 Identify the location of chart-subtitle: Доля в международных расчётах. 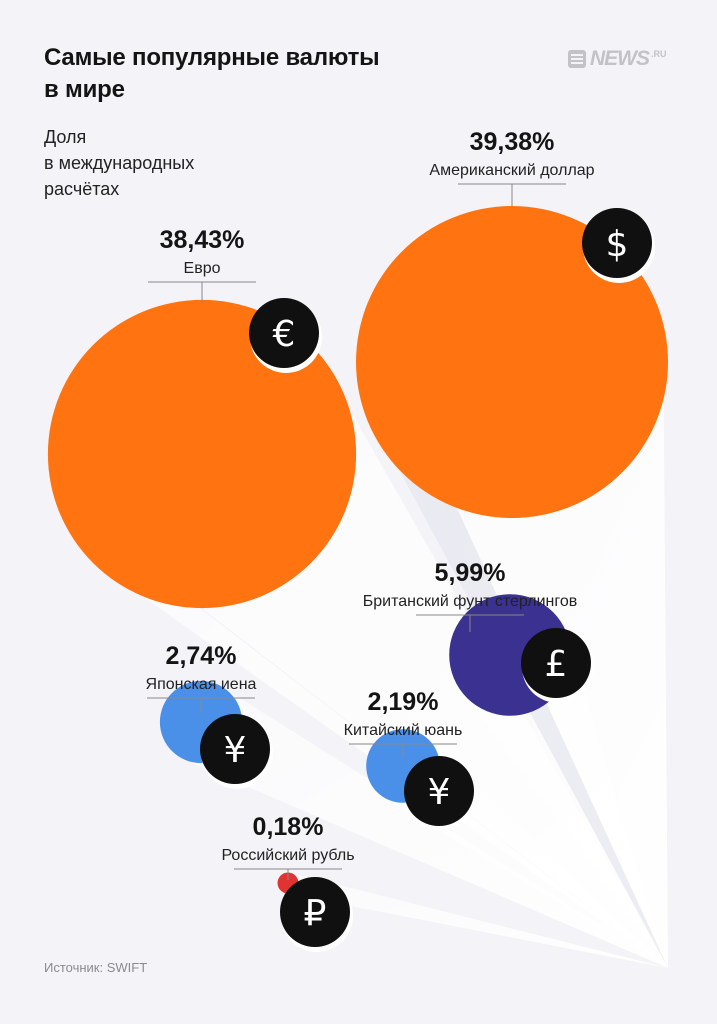
(119, 163).